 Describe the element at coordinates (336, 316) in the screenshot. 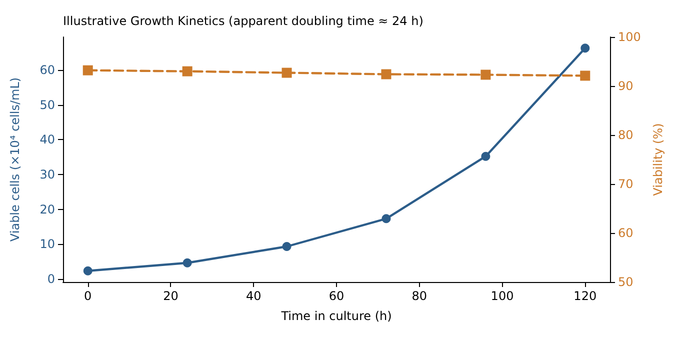

I see `x-axis-title: Time in culture (h)` at that location.